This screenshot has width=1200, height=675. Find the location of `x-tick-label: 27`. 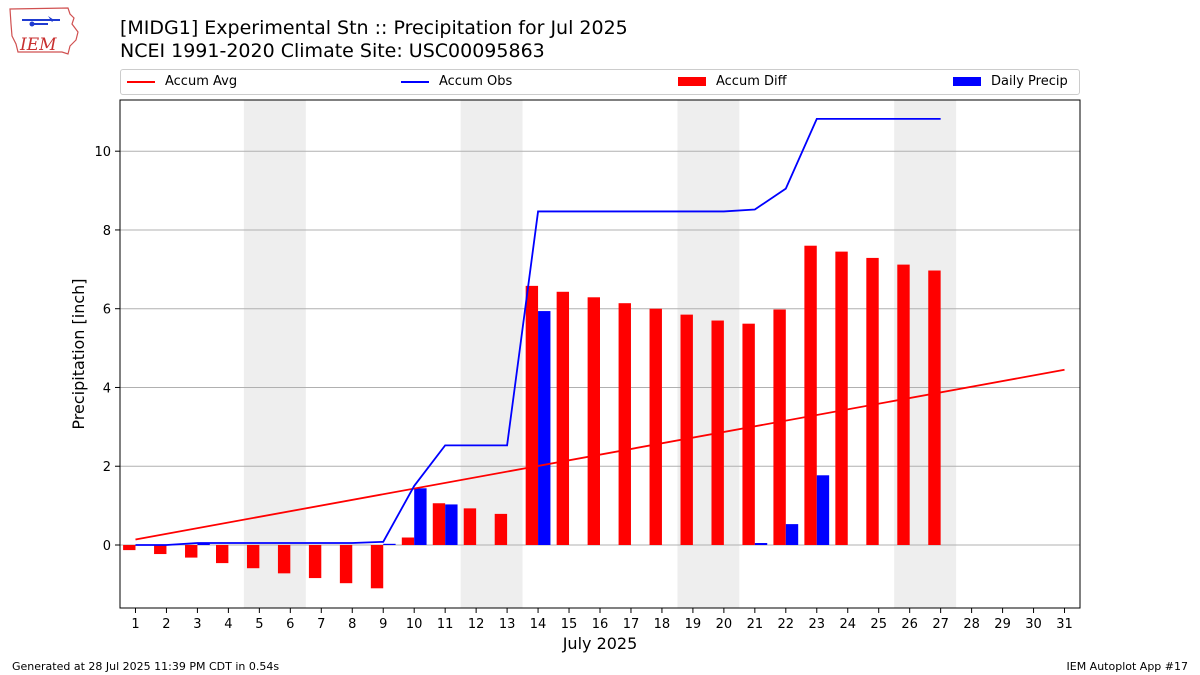

x-tick-label: 27 is located at coordinates (940, 624).